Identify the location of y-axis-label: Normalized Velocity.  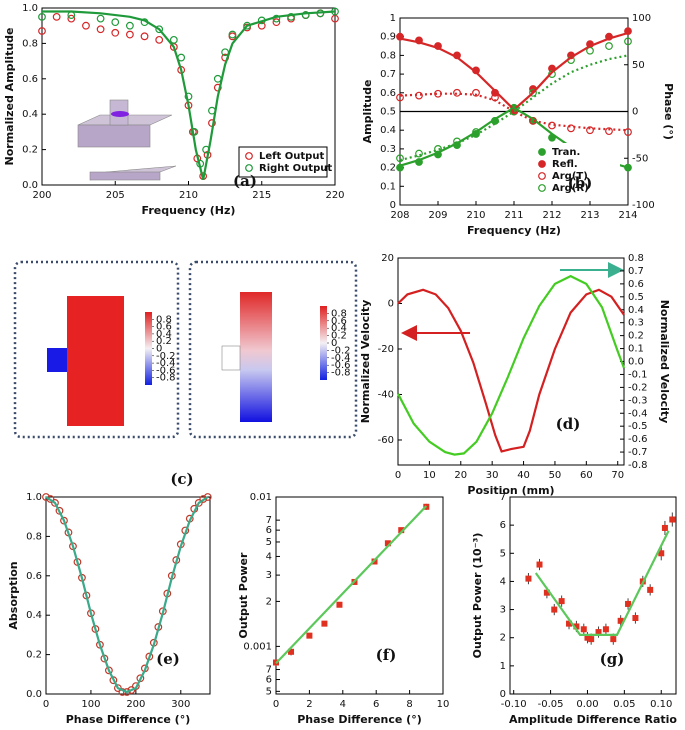
(365, 362).